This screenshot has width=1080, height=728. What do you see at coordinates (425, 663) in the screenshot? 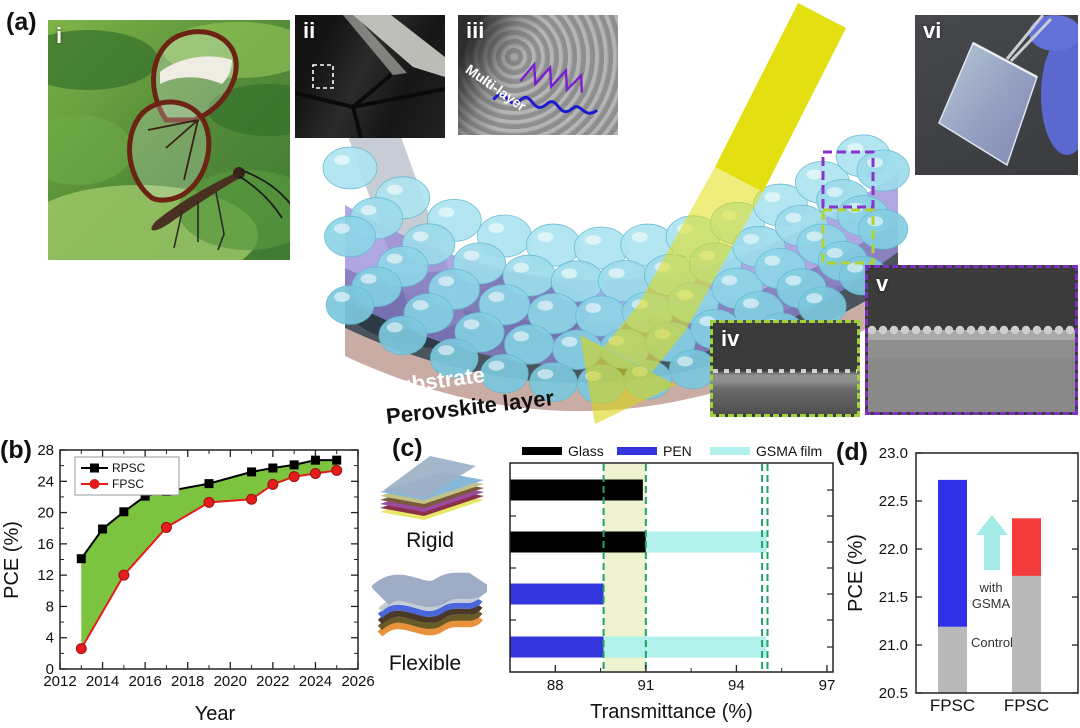
I see `flexible-label: Flexible` at bounding box center [425, 663].